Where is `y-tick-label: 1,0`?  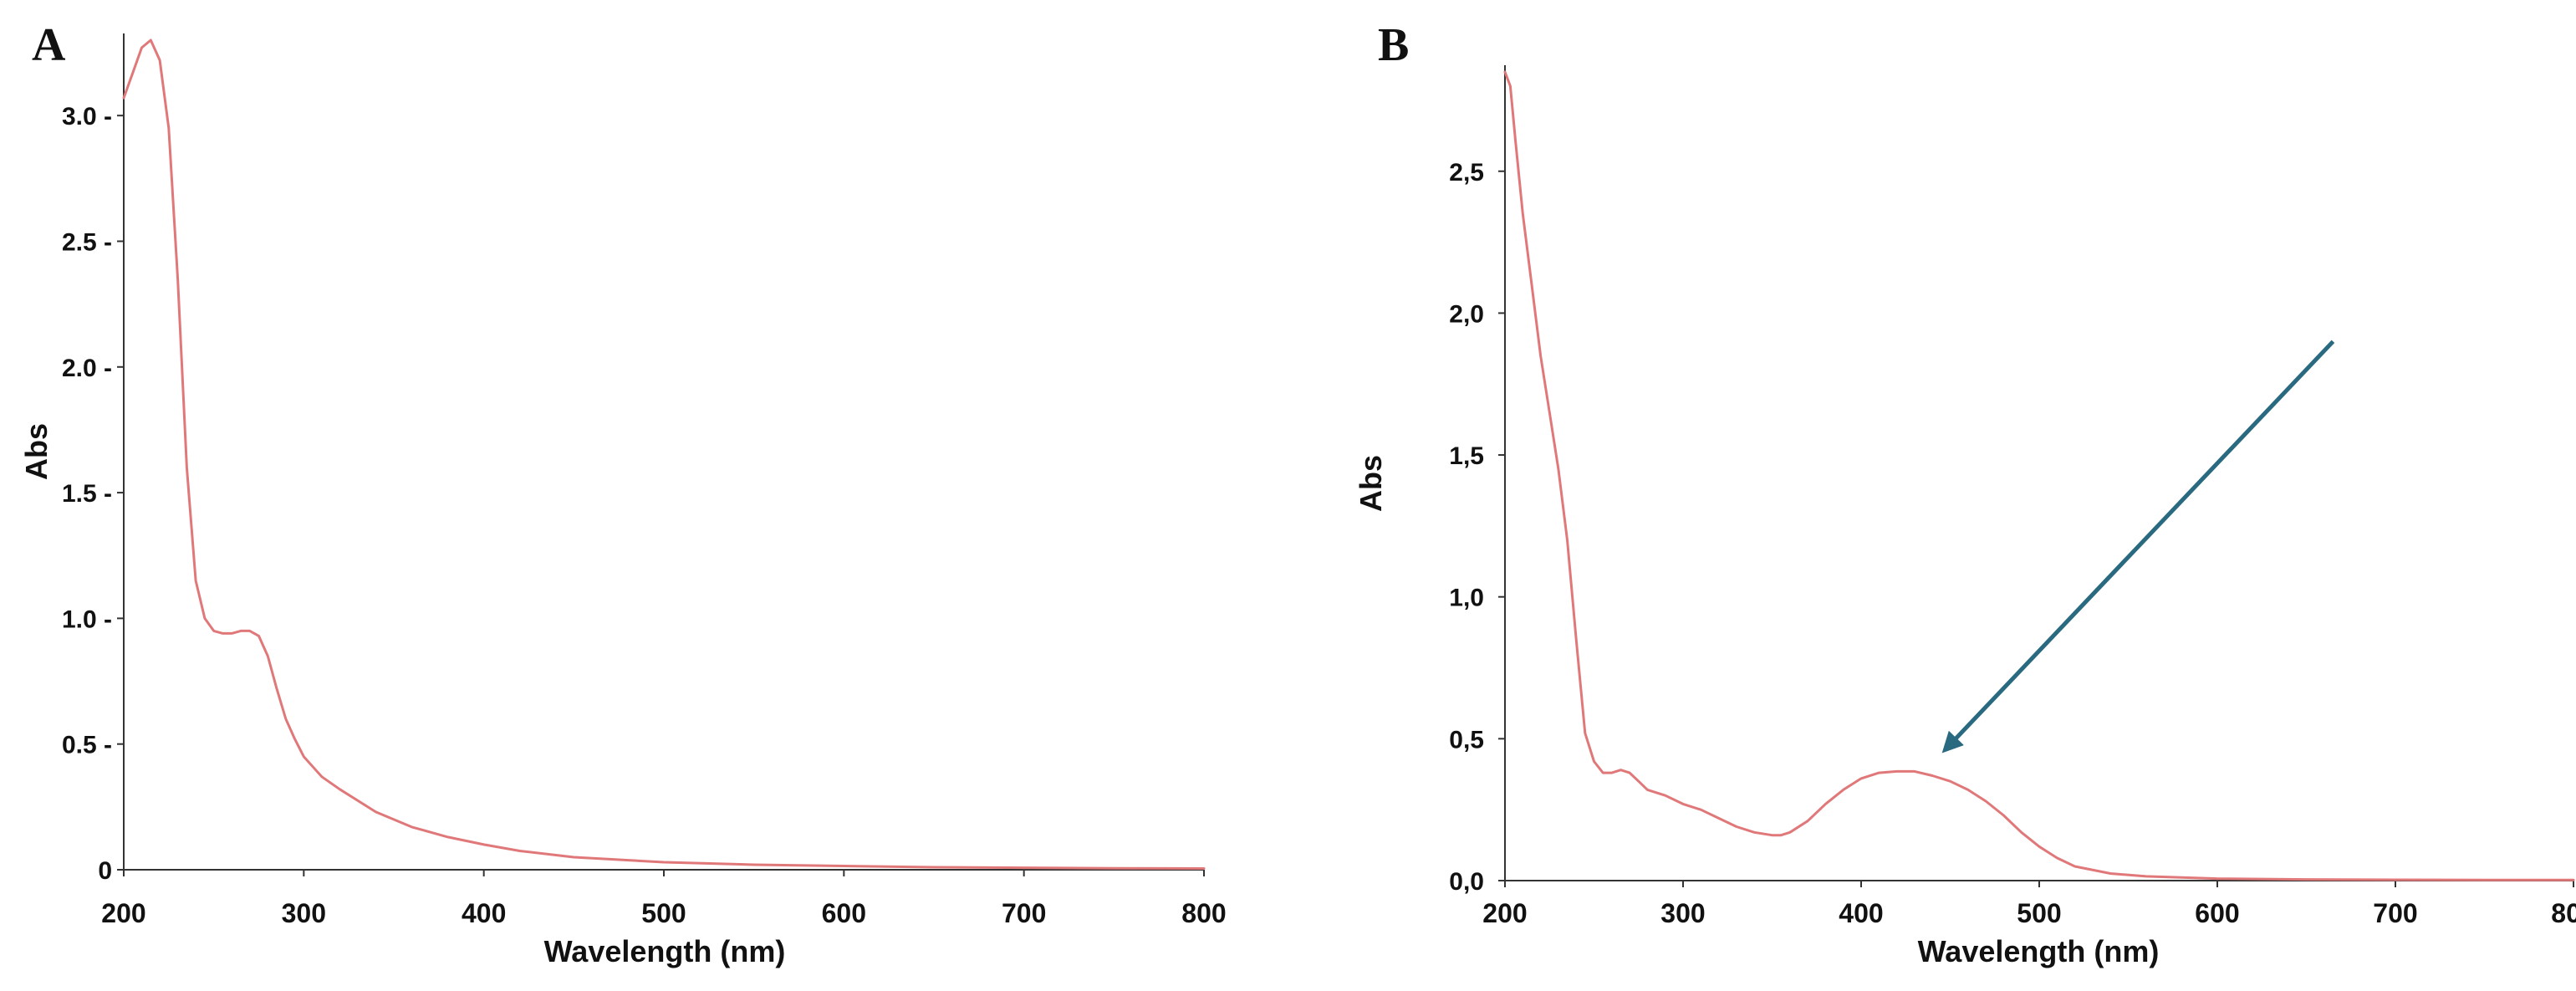 y-tick-label: 1,0 is located at coordinates (1466, 598).